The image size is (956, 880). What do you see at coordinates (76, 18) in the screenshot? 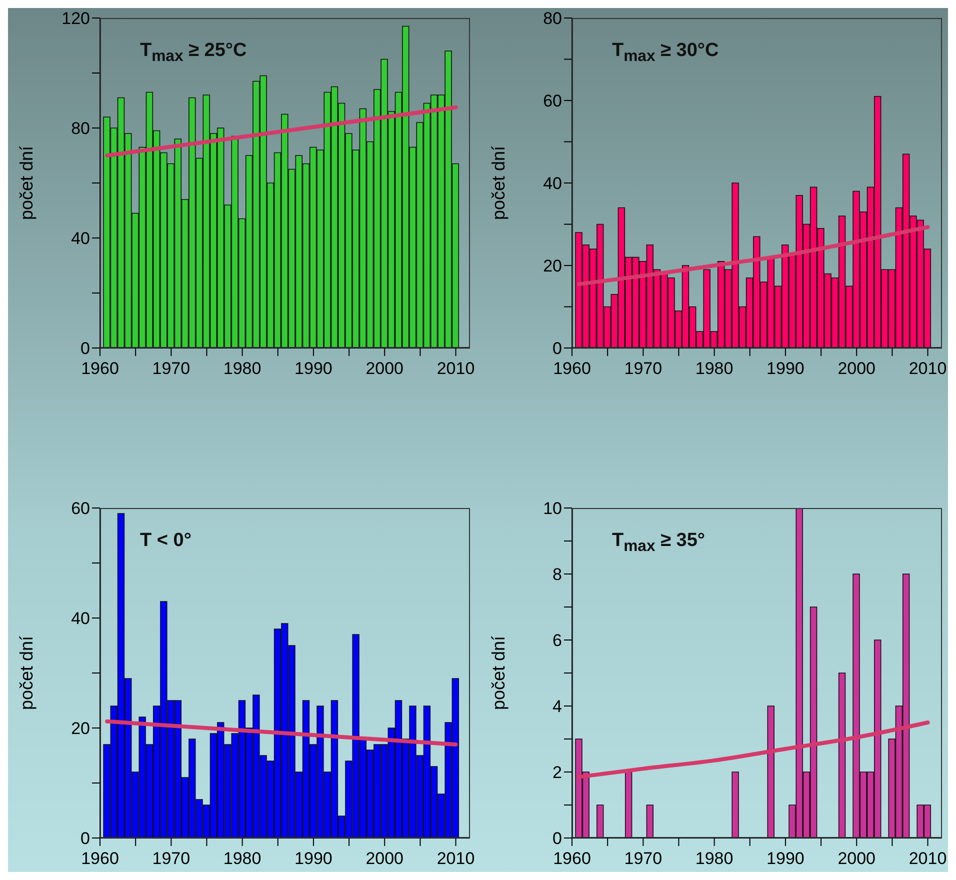
I see `y-tick-label: 120` at bounding box center [76, 18].